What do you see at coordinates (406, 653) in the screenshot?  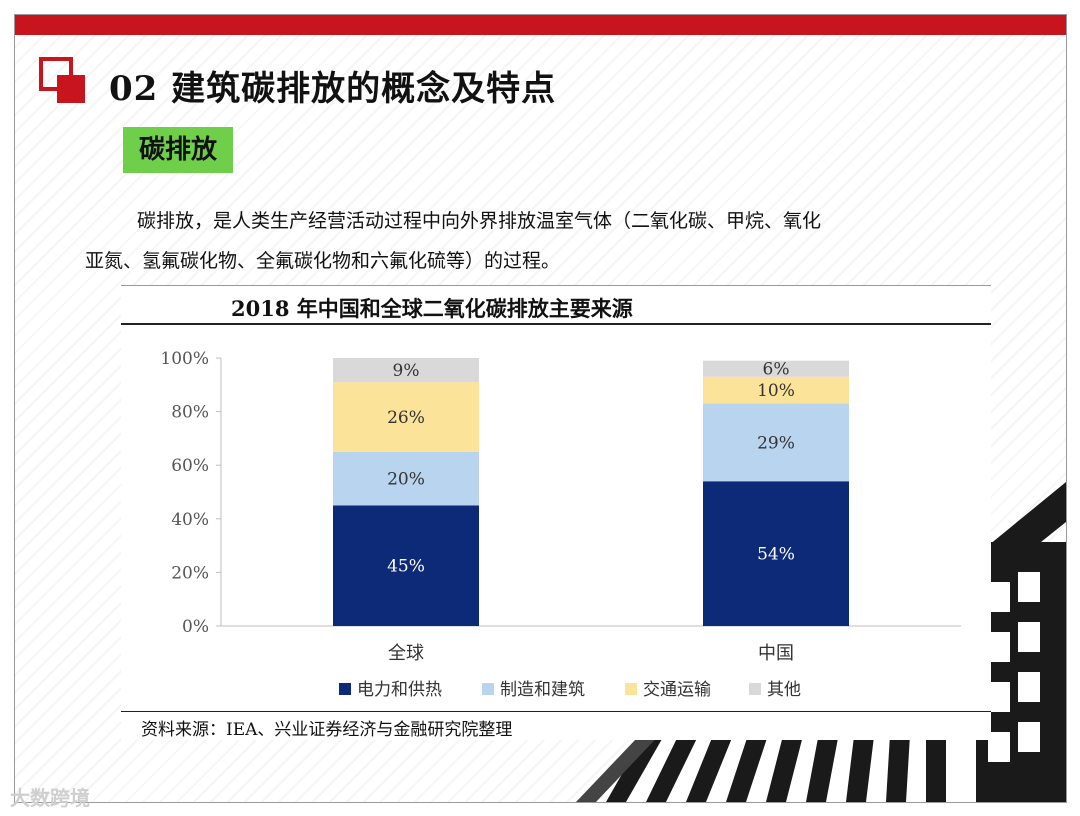 I see `x-category-label: 全球` at bounding box center [406, 653].